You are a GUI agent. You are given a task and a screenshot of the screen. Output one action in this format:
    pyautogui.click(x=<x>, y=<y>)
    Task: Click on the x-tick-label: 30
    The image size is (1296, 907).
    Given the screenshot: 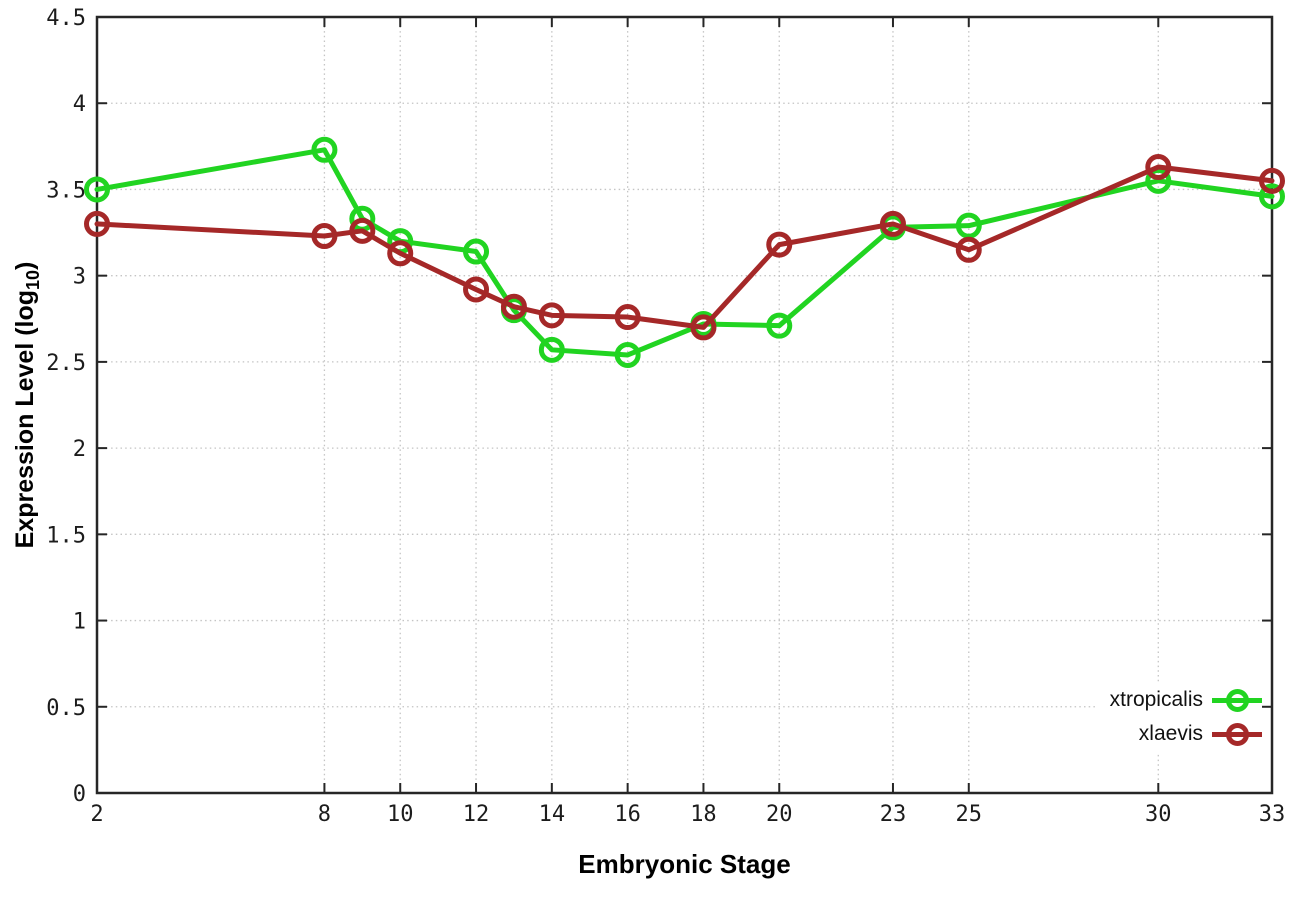 What is the action you would take?
    pyautogui.click(x=1158, y=814)
    